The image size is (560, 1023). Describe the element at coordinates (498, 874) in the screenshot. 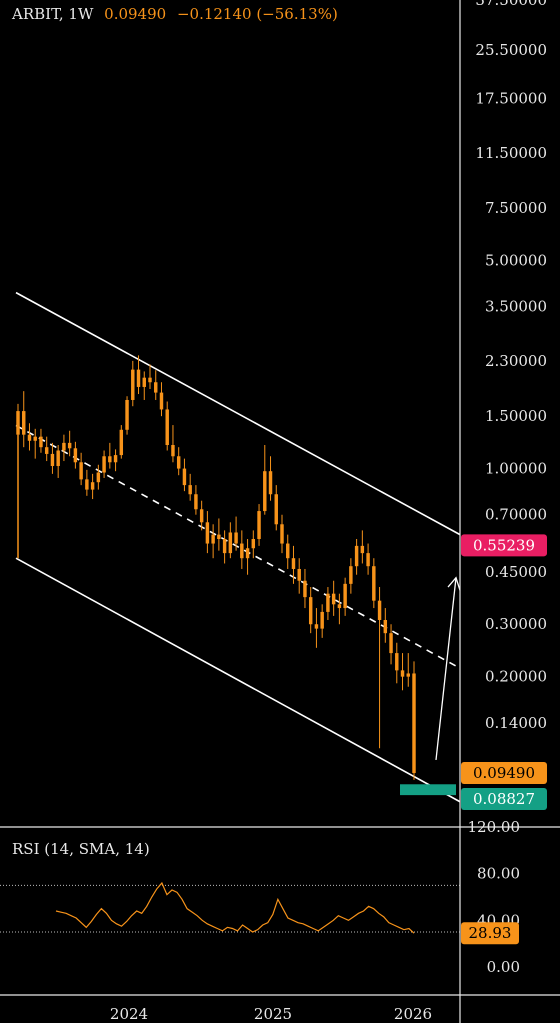

I see `rsi-tick-label: 80.00` at that location.